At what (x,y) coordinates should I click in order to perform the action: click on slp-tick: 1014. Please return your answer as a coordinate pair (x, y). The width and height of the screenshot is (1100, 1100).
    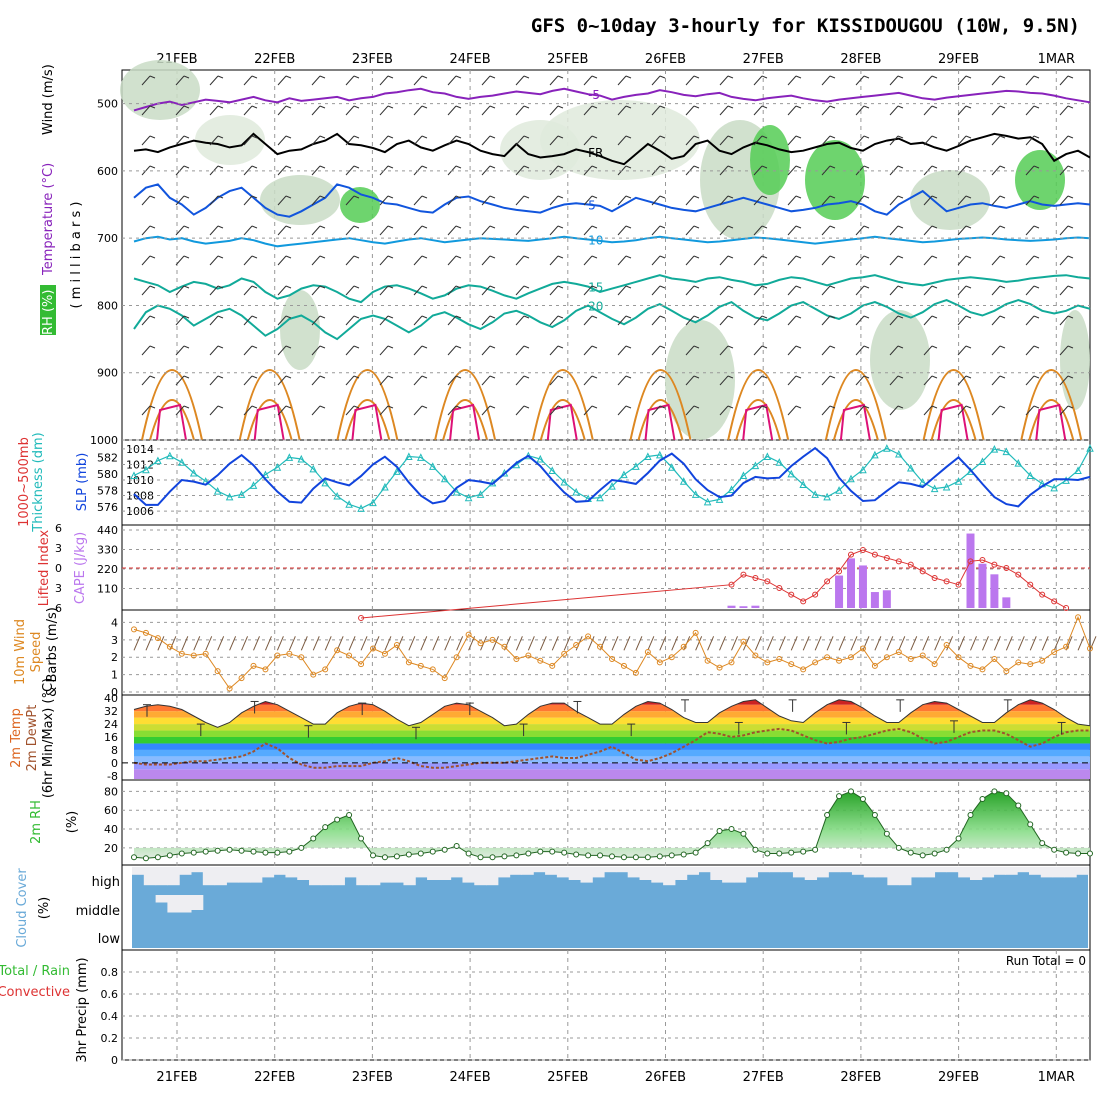
    Looking at the image, I should click on (140, 449).